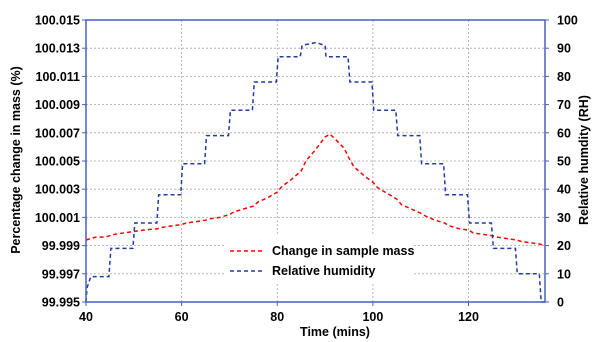  I want to click on x-axis-ticks: 40 60 80 100 120, so click(279, 313).